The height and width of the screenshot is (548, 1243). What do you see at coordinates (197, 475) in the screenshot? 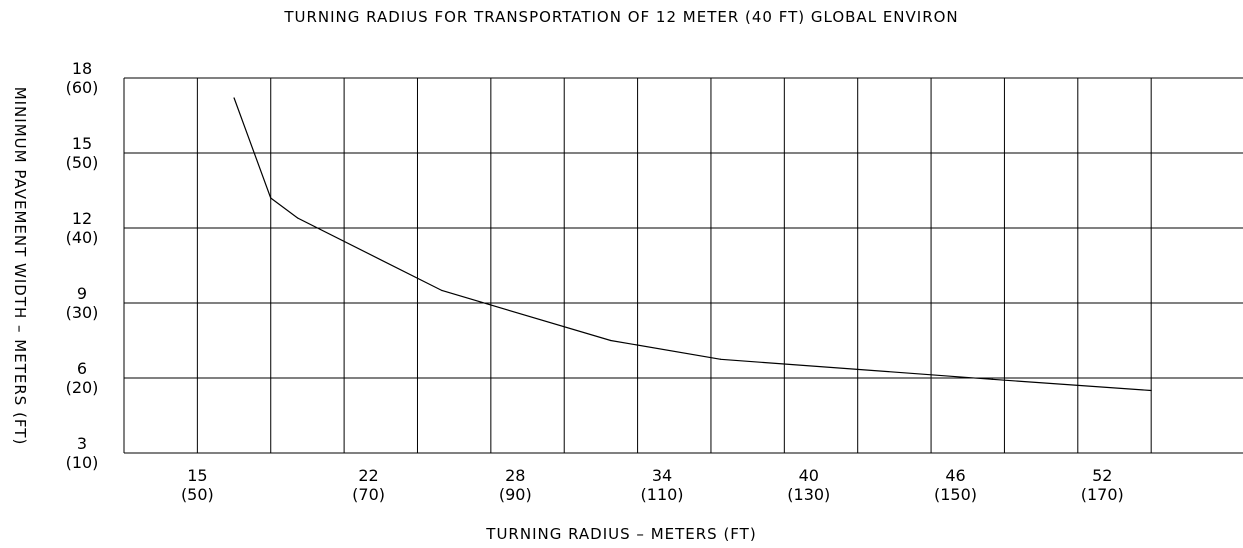
I see `x-tick-label: 15` at bounding box center [197, 475].